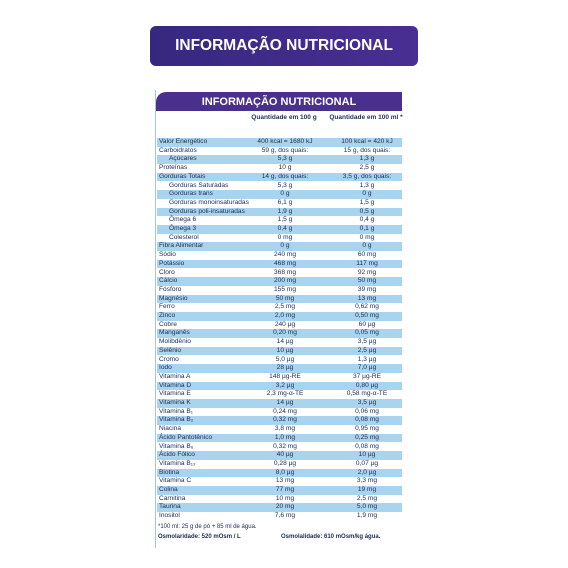 This screenshot has height=568, width=568. I want to click on table-row: Açúcares 5,3 g 1,3 g, so click(279, 160).